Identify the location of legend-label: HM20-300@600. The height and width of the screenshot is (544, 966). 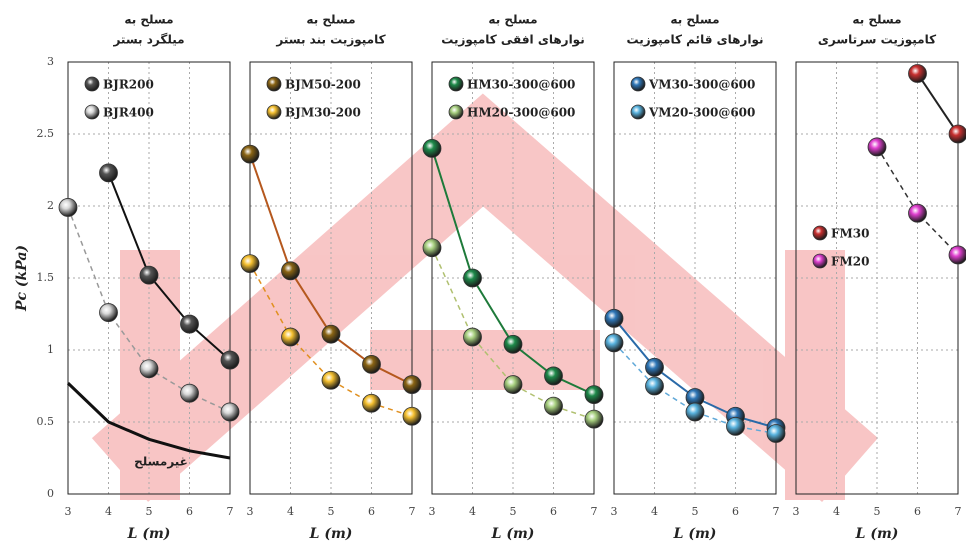
(521, 113).